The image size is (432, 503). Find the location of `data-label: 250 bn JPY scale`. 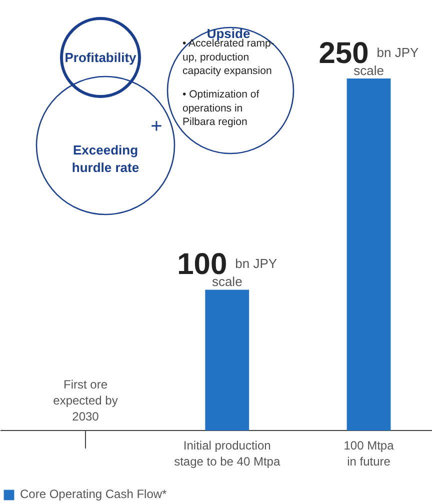

data-label: 250 bn JPY scale is located at coordinates (369, 57).